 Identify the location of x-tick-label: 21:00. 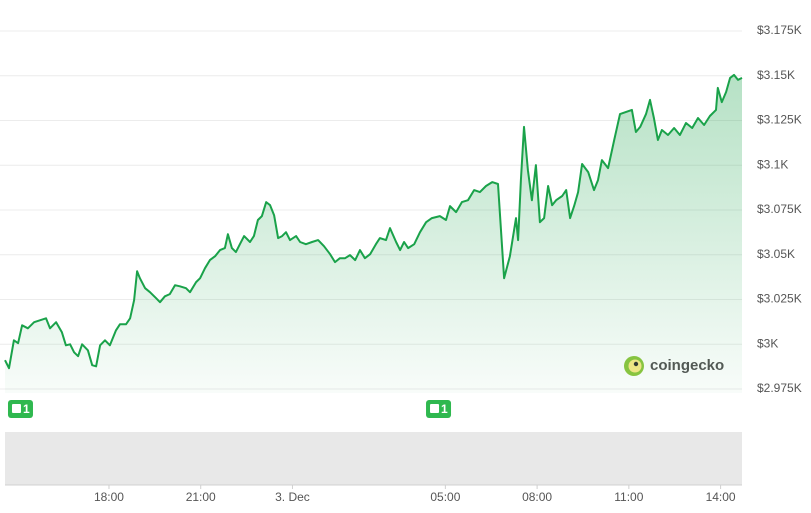
(201, 497).